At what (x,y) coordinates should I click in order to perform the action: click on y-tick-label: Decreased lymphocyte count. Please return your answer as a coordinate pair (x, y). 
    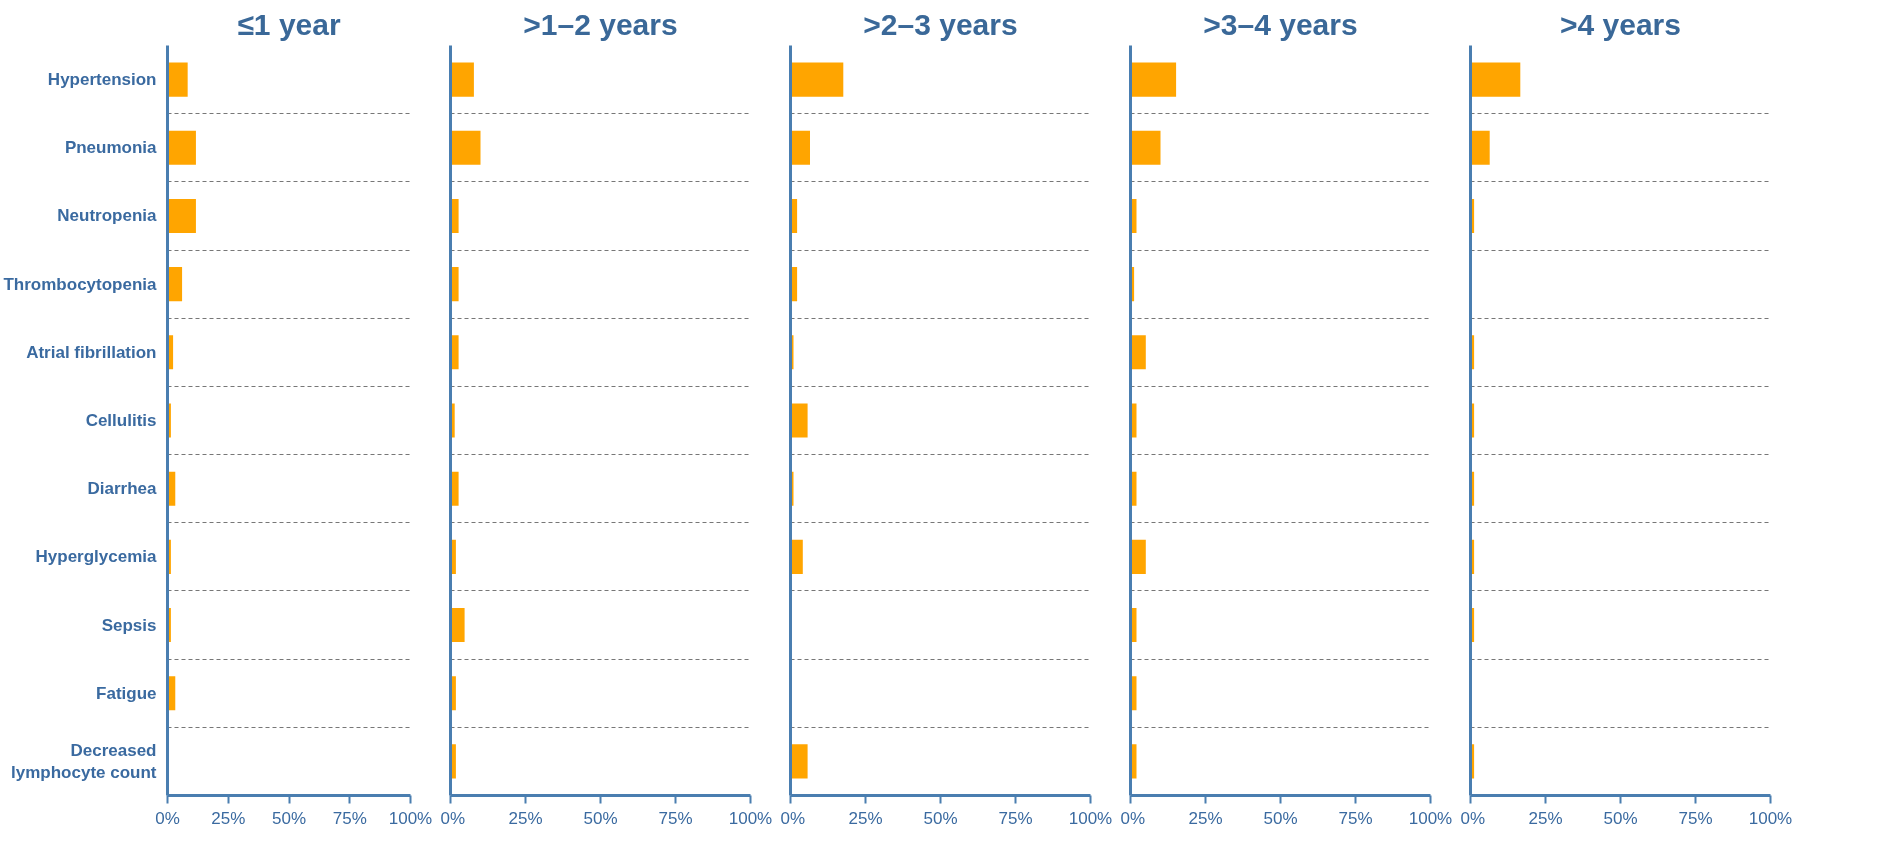
    Looking at the image, I should click on (84, 761).